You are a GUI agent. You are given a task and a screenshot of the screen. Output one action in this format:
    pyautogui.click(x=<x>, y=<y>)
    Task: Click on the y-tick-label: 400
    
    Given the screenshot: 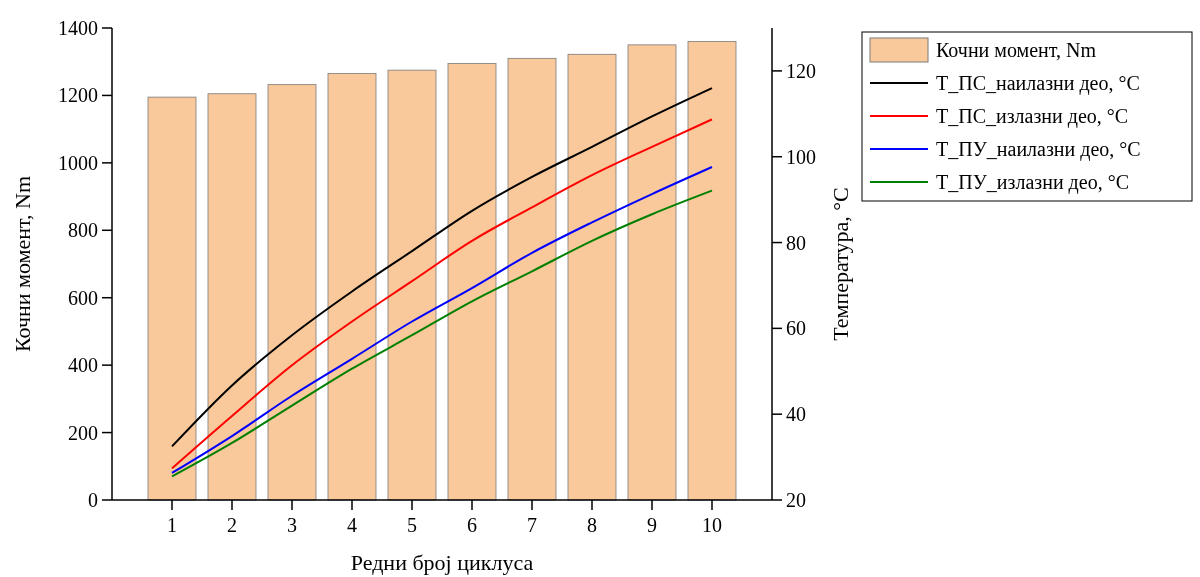 What is the action you would take?
    pyautogui.click(x=83, y=365)
    